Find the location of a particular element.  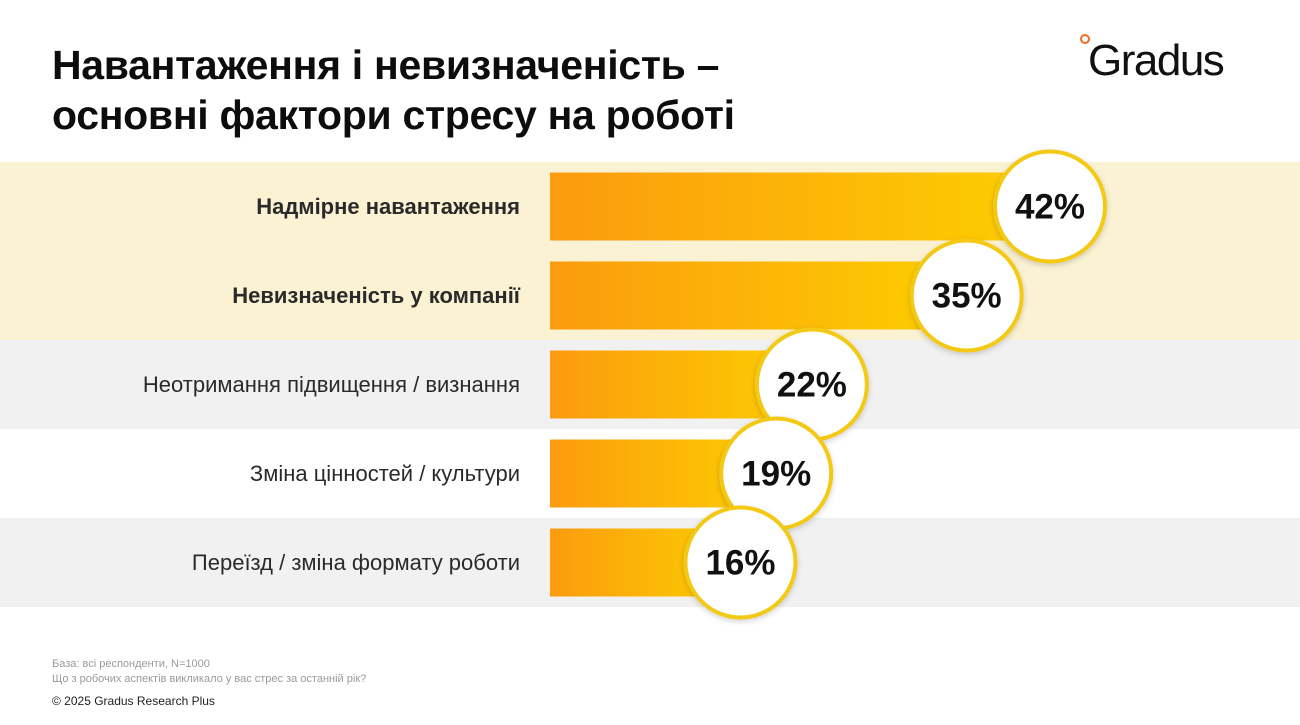

category-label: Зміна цінностей / культури is located at coordinates (384, 473).